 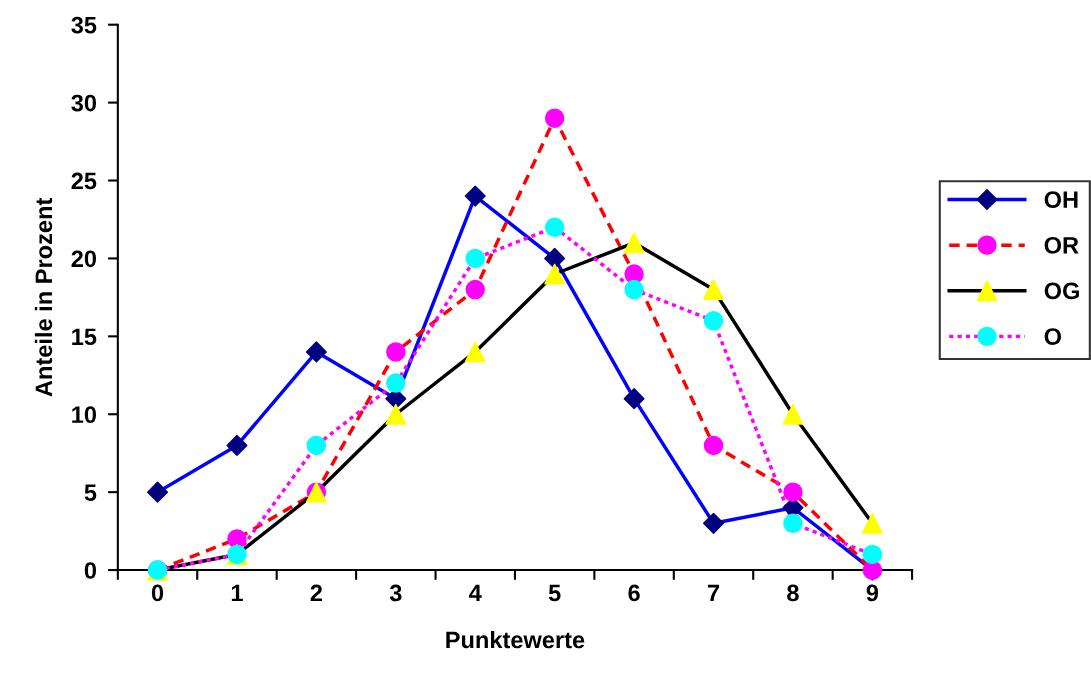 I want to click on x-tick-label: 1, so click(x=237, y=593).